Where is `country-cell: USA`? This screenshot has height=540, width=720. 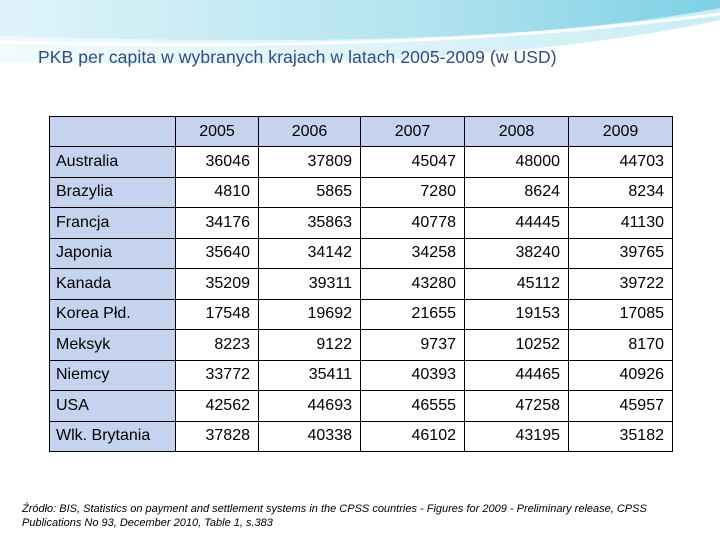 country-cell: USA is located at coordinates (112, 406).